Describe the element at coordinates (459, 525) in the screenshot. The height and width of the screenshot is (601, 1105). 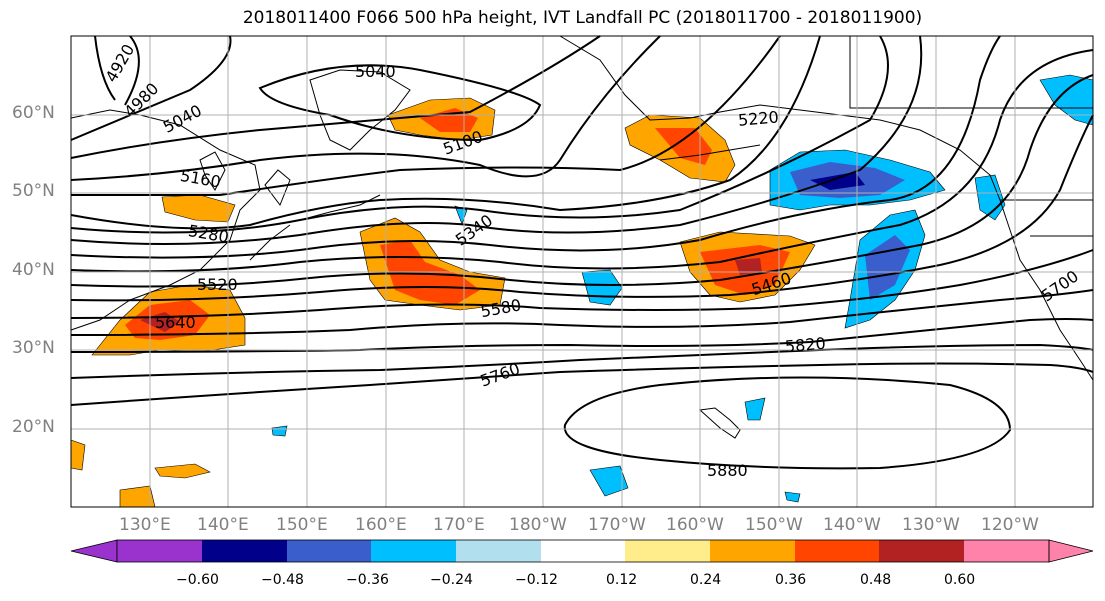
I see `lon-label: 170°E` at that location.